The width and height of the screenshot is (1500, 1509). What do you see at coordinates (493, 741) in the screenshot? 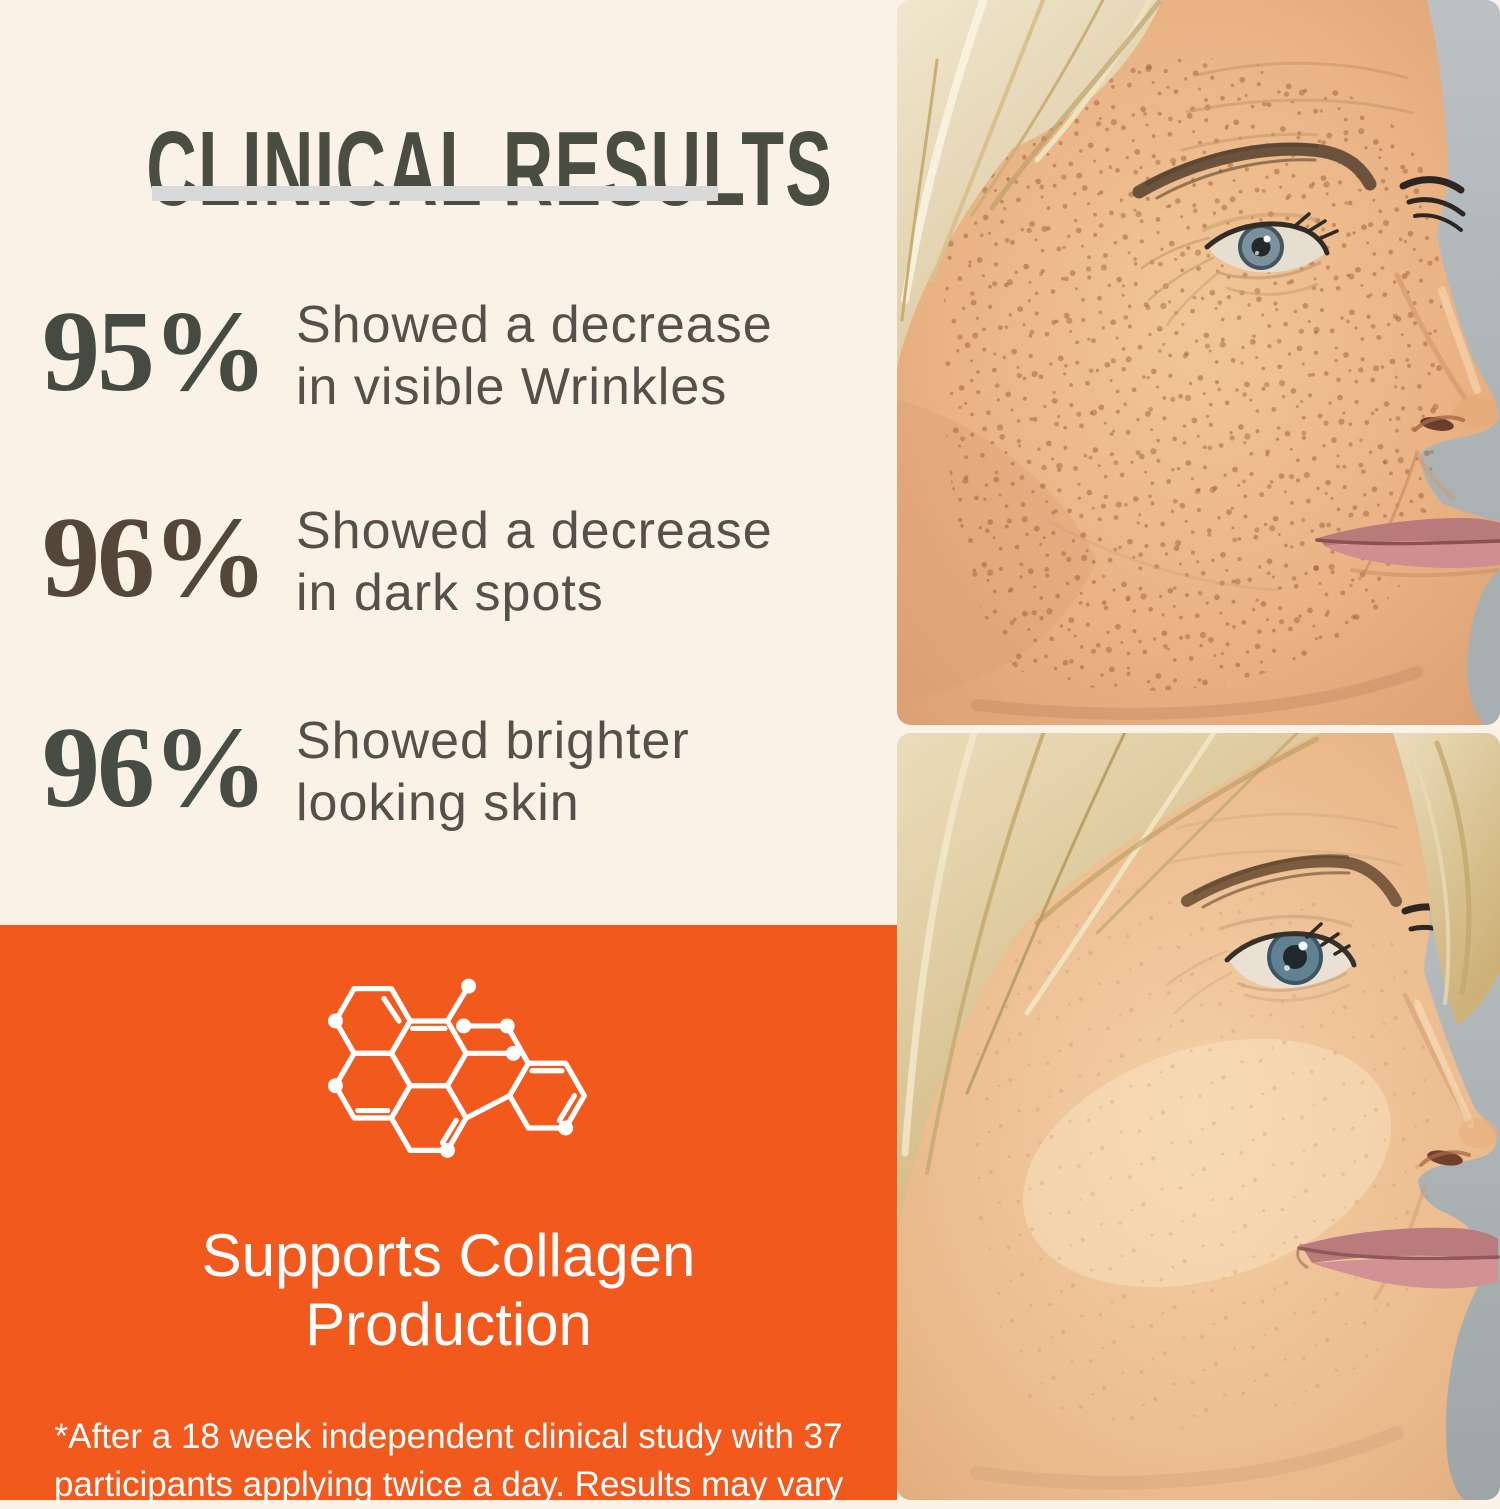
I see `stat-description-line: Showed brighter` at bounding box center [493, 741].